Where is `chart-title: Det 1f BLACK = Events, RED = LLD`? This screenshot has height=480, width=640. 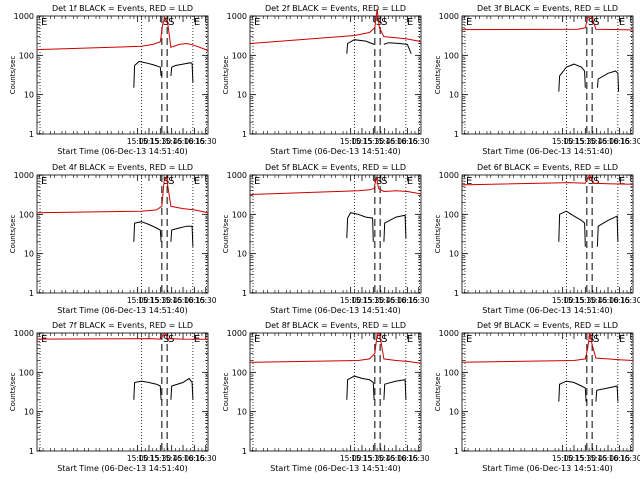 chart-title: Det 1f BLACK = Events, RED = LLD is located at coordinates (122, 8).